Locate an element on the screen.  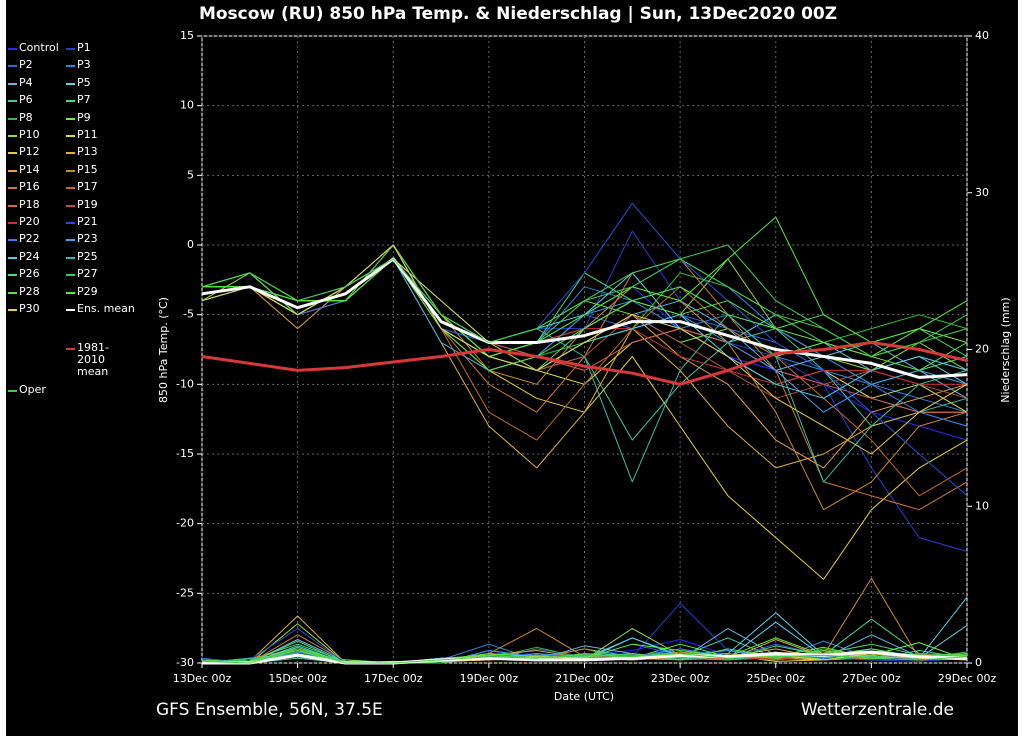
legend-item: P8 is located at coordinates (20, 117).